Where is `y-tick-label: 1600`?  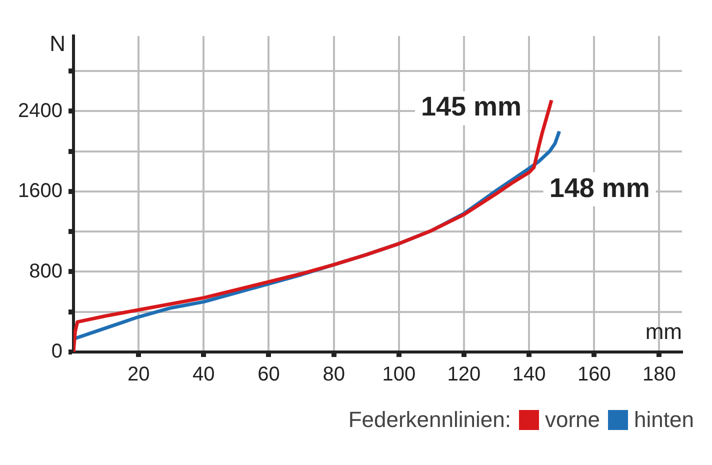 y-tick-label: 1600 is located at coordinates (40, 191).